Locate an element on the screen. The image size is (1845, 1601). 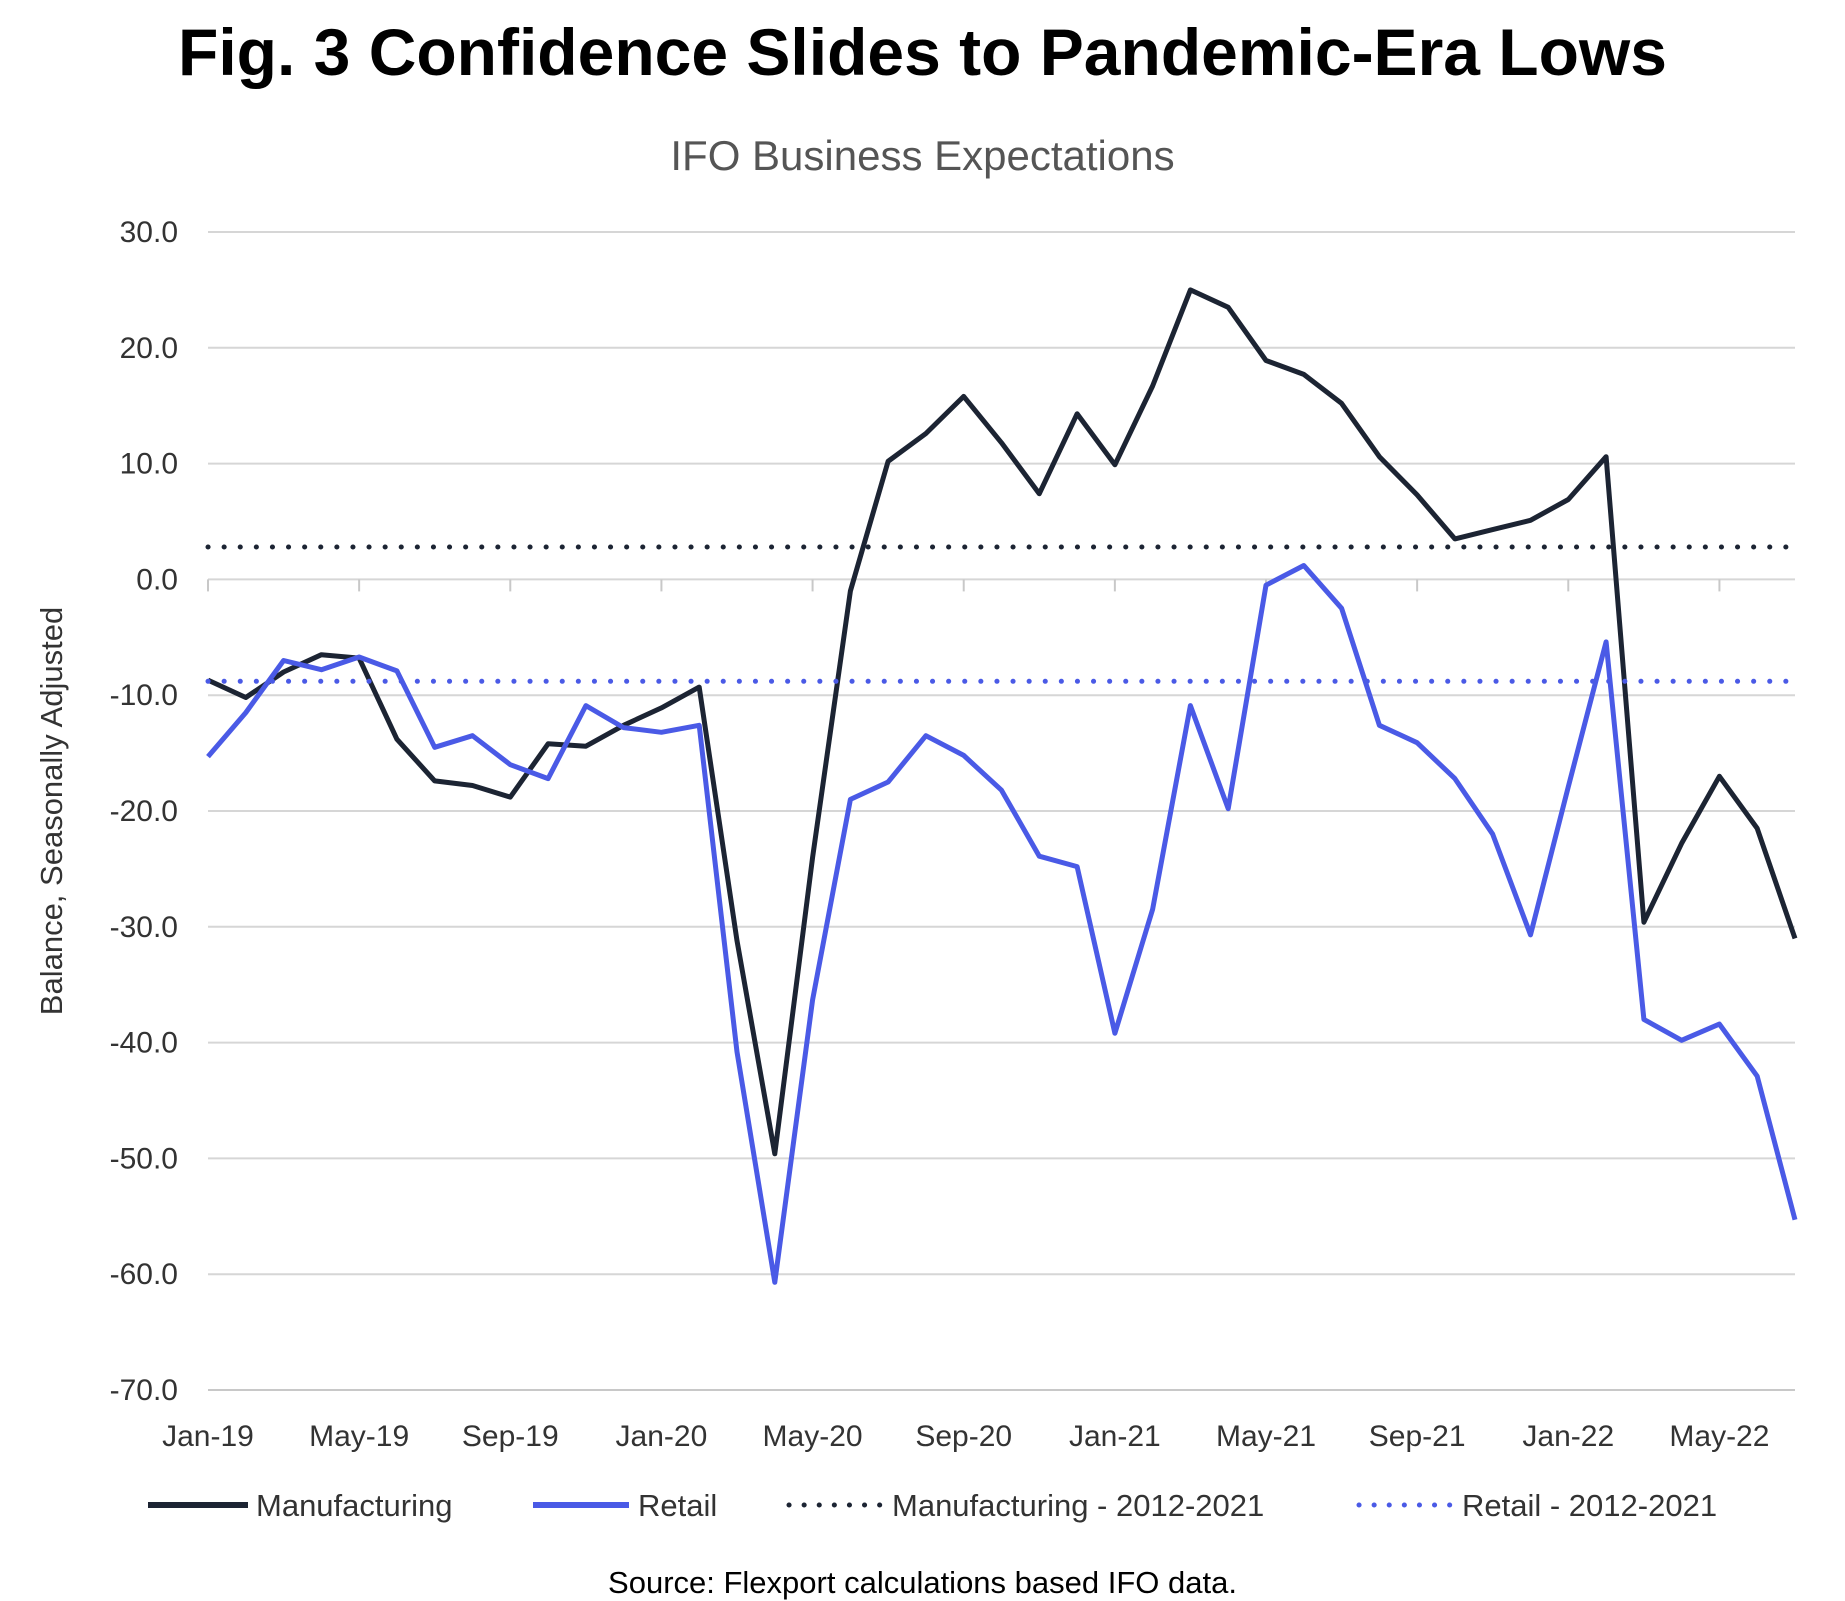
x-tick-label: Sep-20 is located at coordinates (963, 1436).